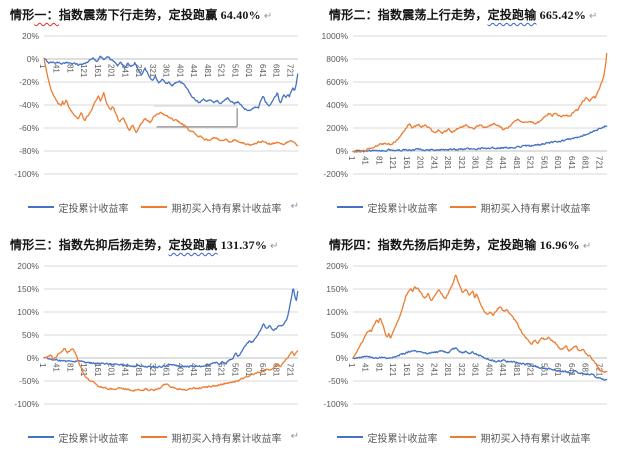 This screenshot has height=460, width=618. Describe the element at coordinates (193, 245) in the screenshot. I see `title-segment: 定投跑赢` at that location.